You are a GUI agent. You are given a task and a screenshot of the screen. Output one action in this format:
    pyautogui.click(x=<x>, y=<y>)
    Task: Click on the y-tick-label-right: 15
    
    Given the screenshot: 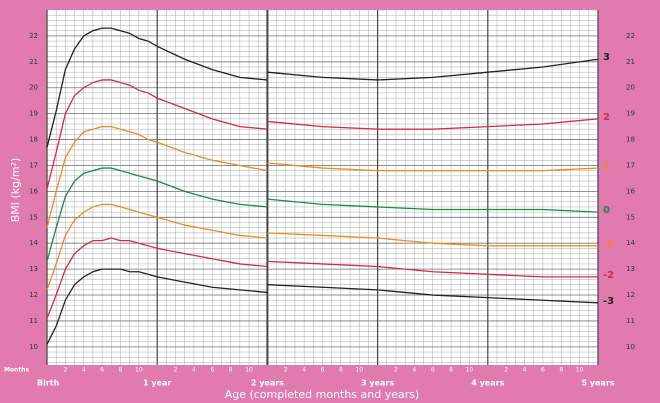 What is the action you would take?
    pyautogui.click(x=630, y=217)
    